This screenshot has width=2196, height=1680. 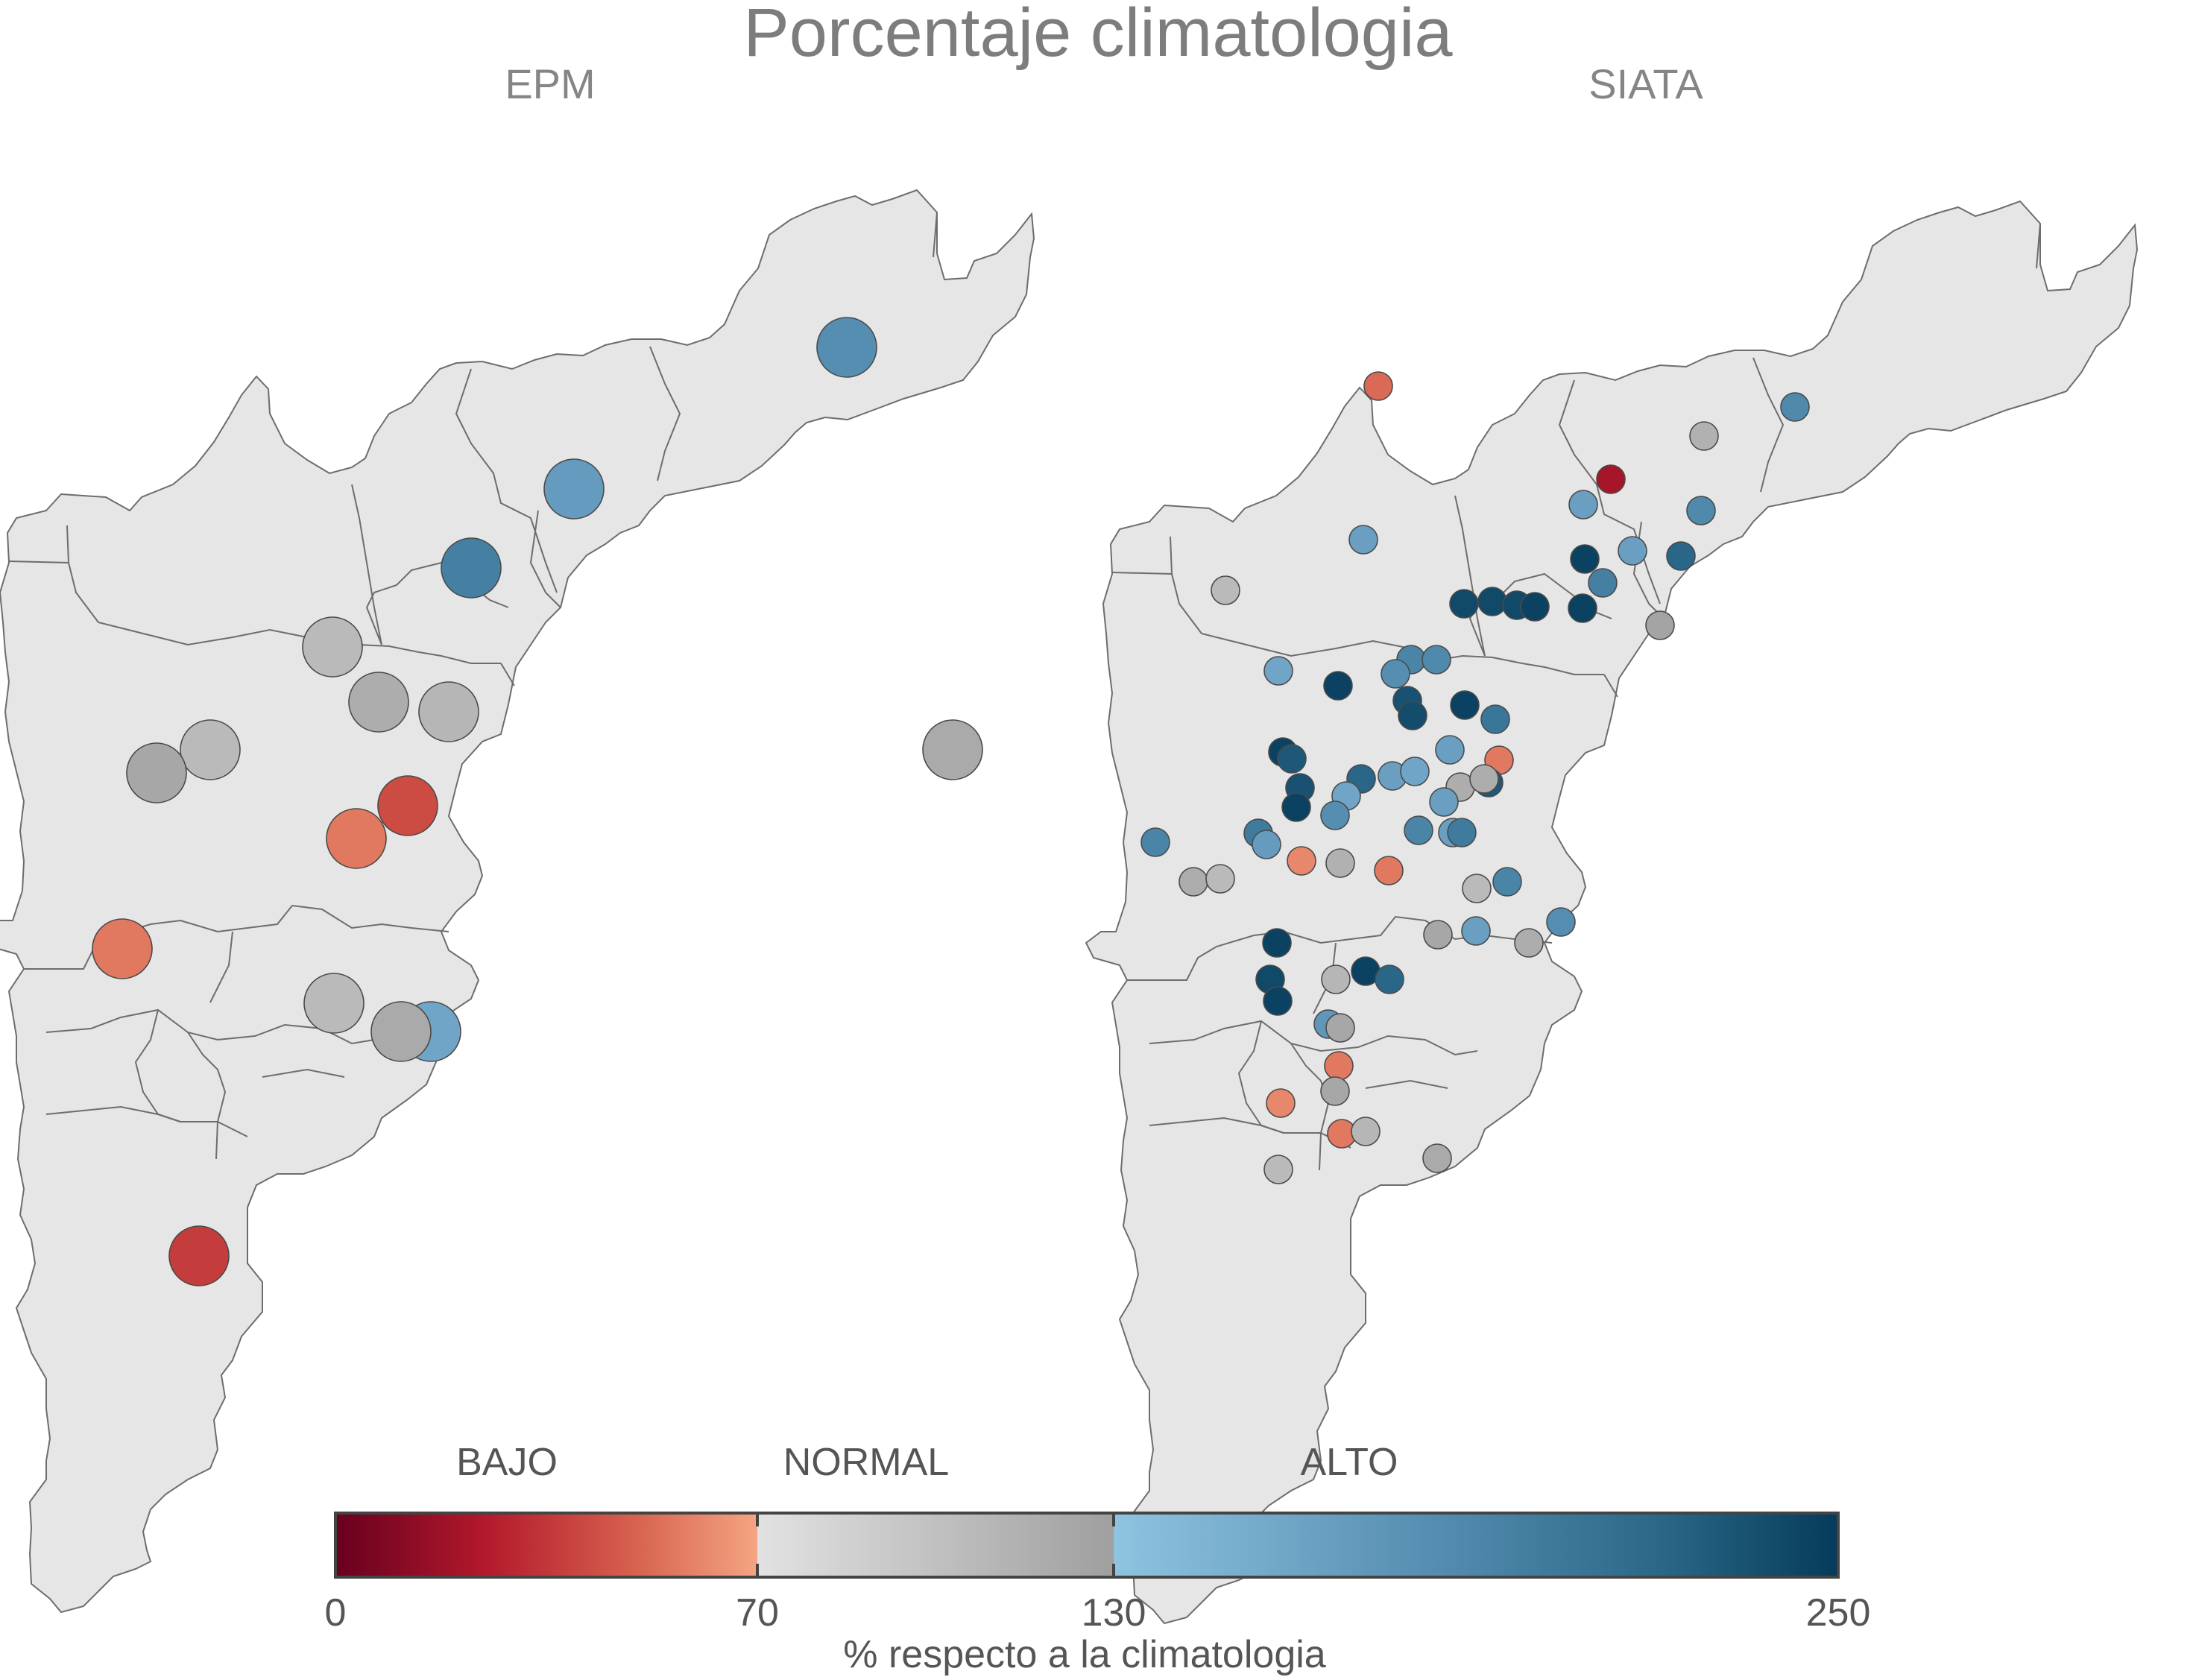 I want to click on panel-title-siata: SIATA, so click(x=1645, y=83).